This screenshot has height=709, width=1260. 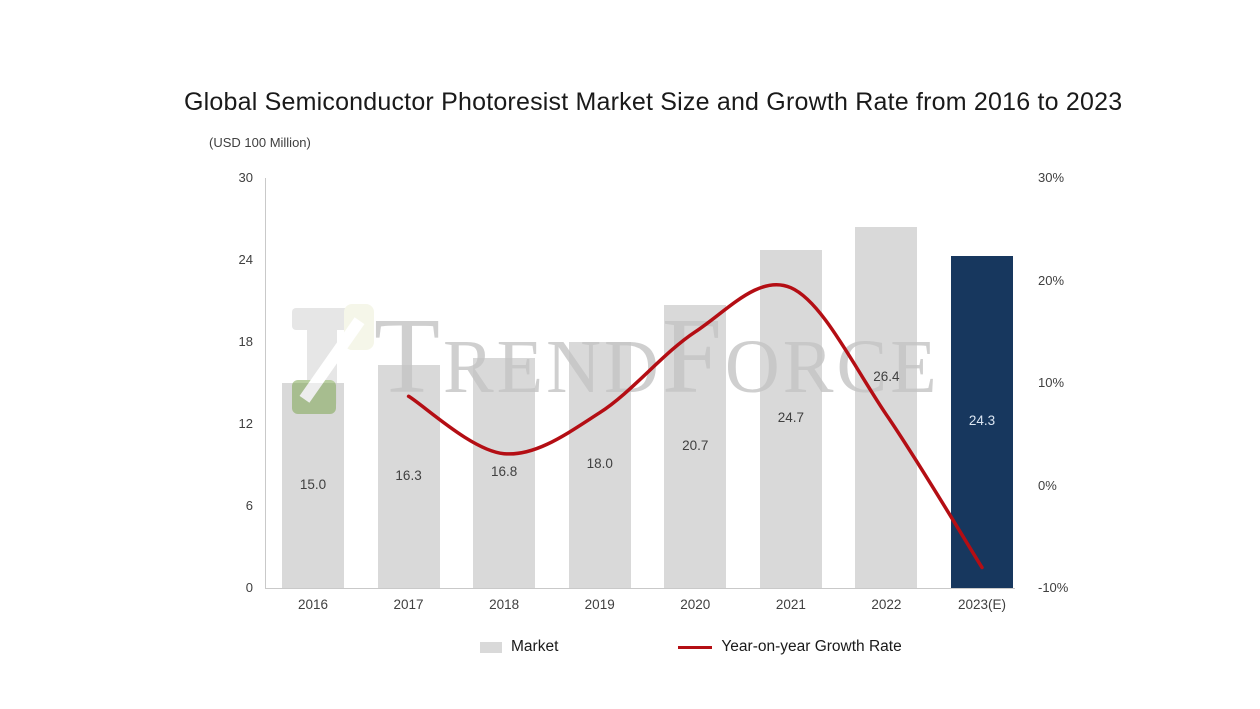 What do you see at coordinates (695, 445) in the screenshot?
I see `bar-value-label-2020: 20.7` at bounding box center [695, 445].